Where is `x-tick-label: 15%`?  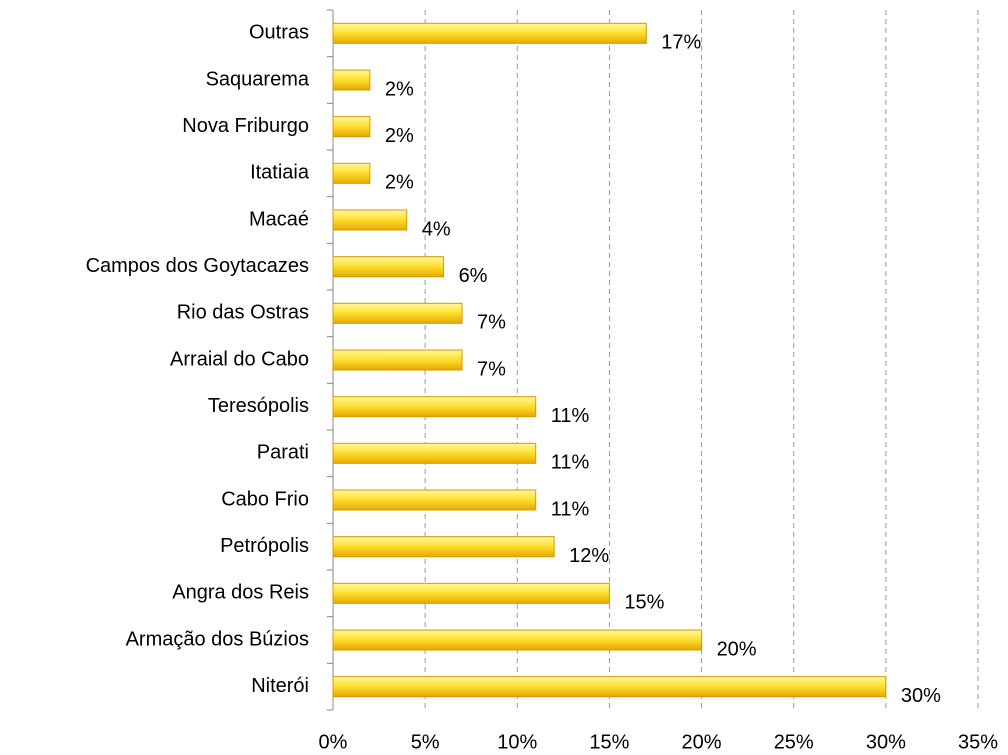 x-tick-label: 15% is located at coordinates (609, 742).